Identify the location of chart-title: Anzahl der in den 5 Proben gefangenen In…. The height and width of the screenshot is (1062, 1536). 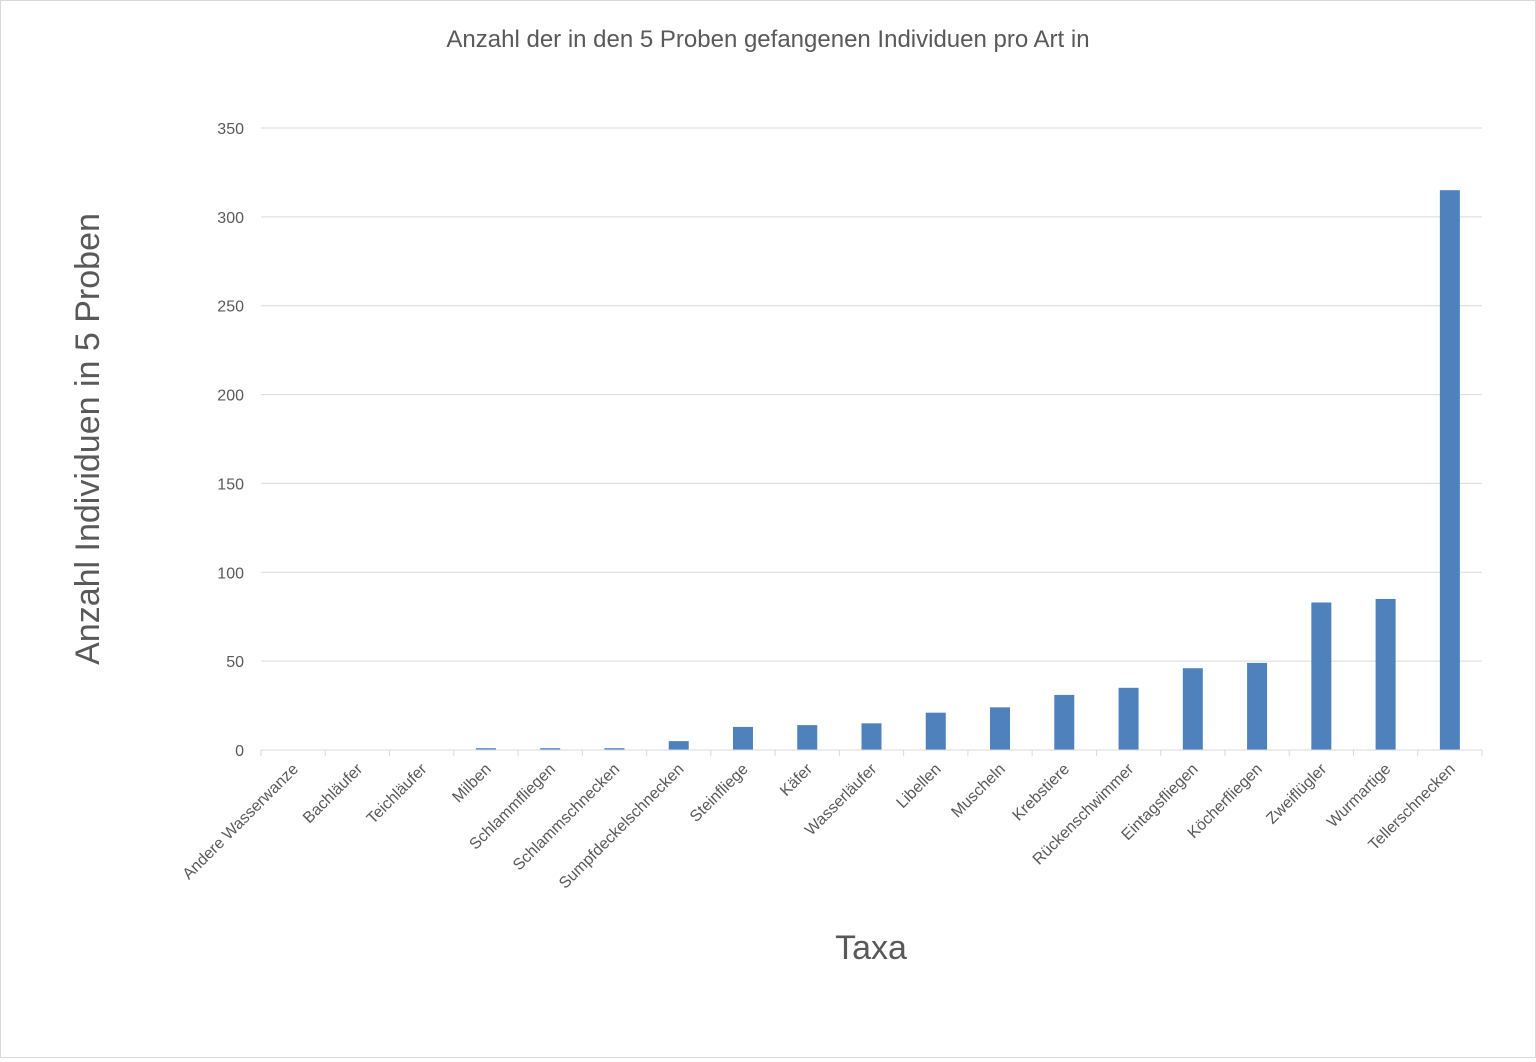
(767, 39).